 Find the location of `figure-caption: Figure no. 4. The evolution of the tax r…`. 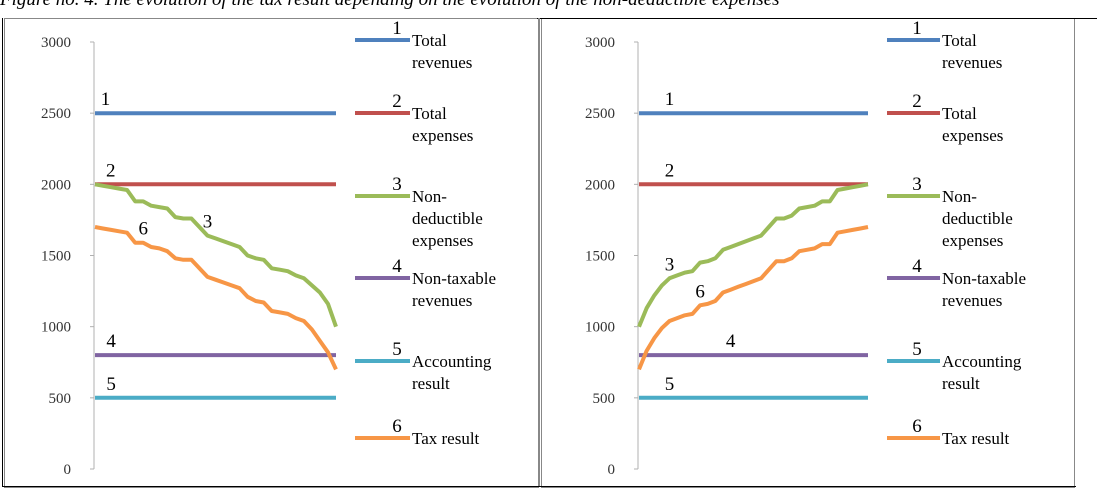

figure-caption: Figure no. 4. The evolution of the tax r… is located at coordinates (548, 5).